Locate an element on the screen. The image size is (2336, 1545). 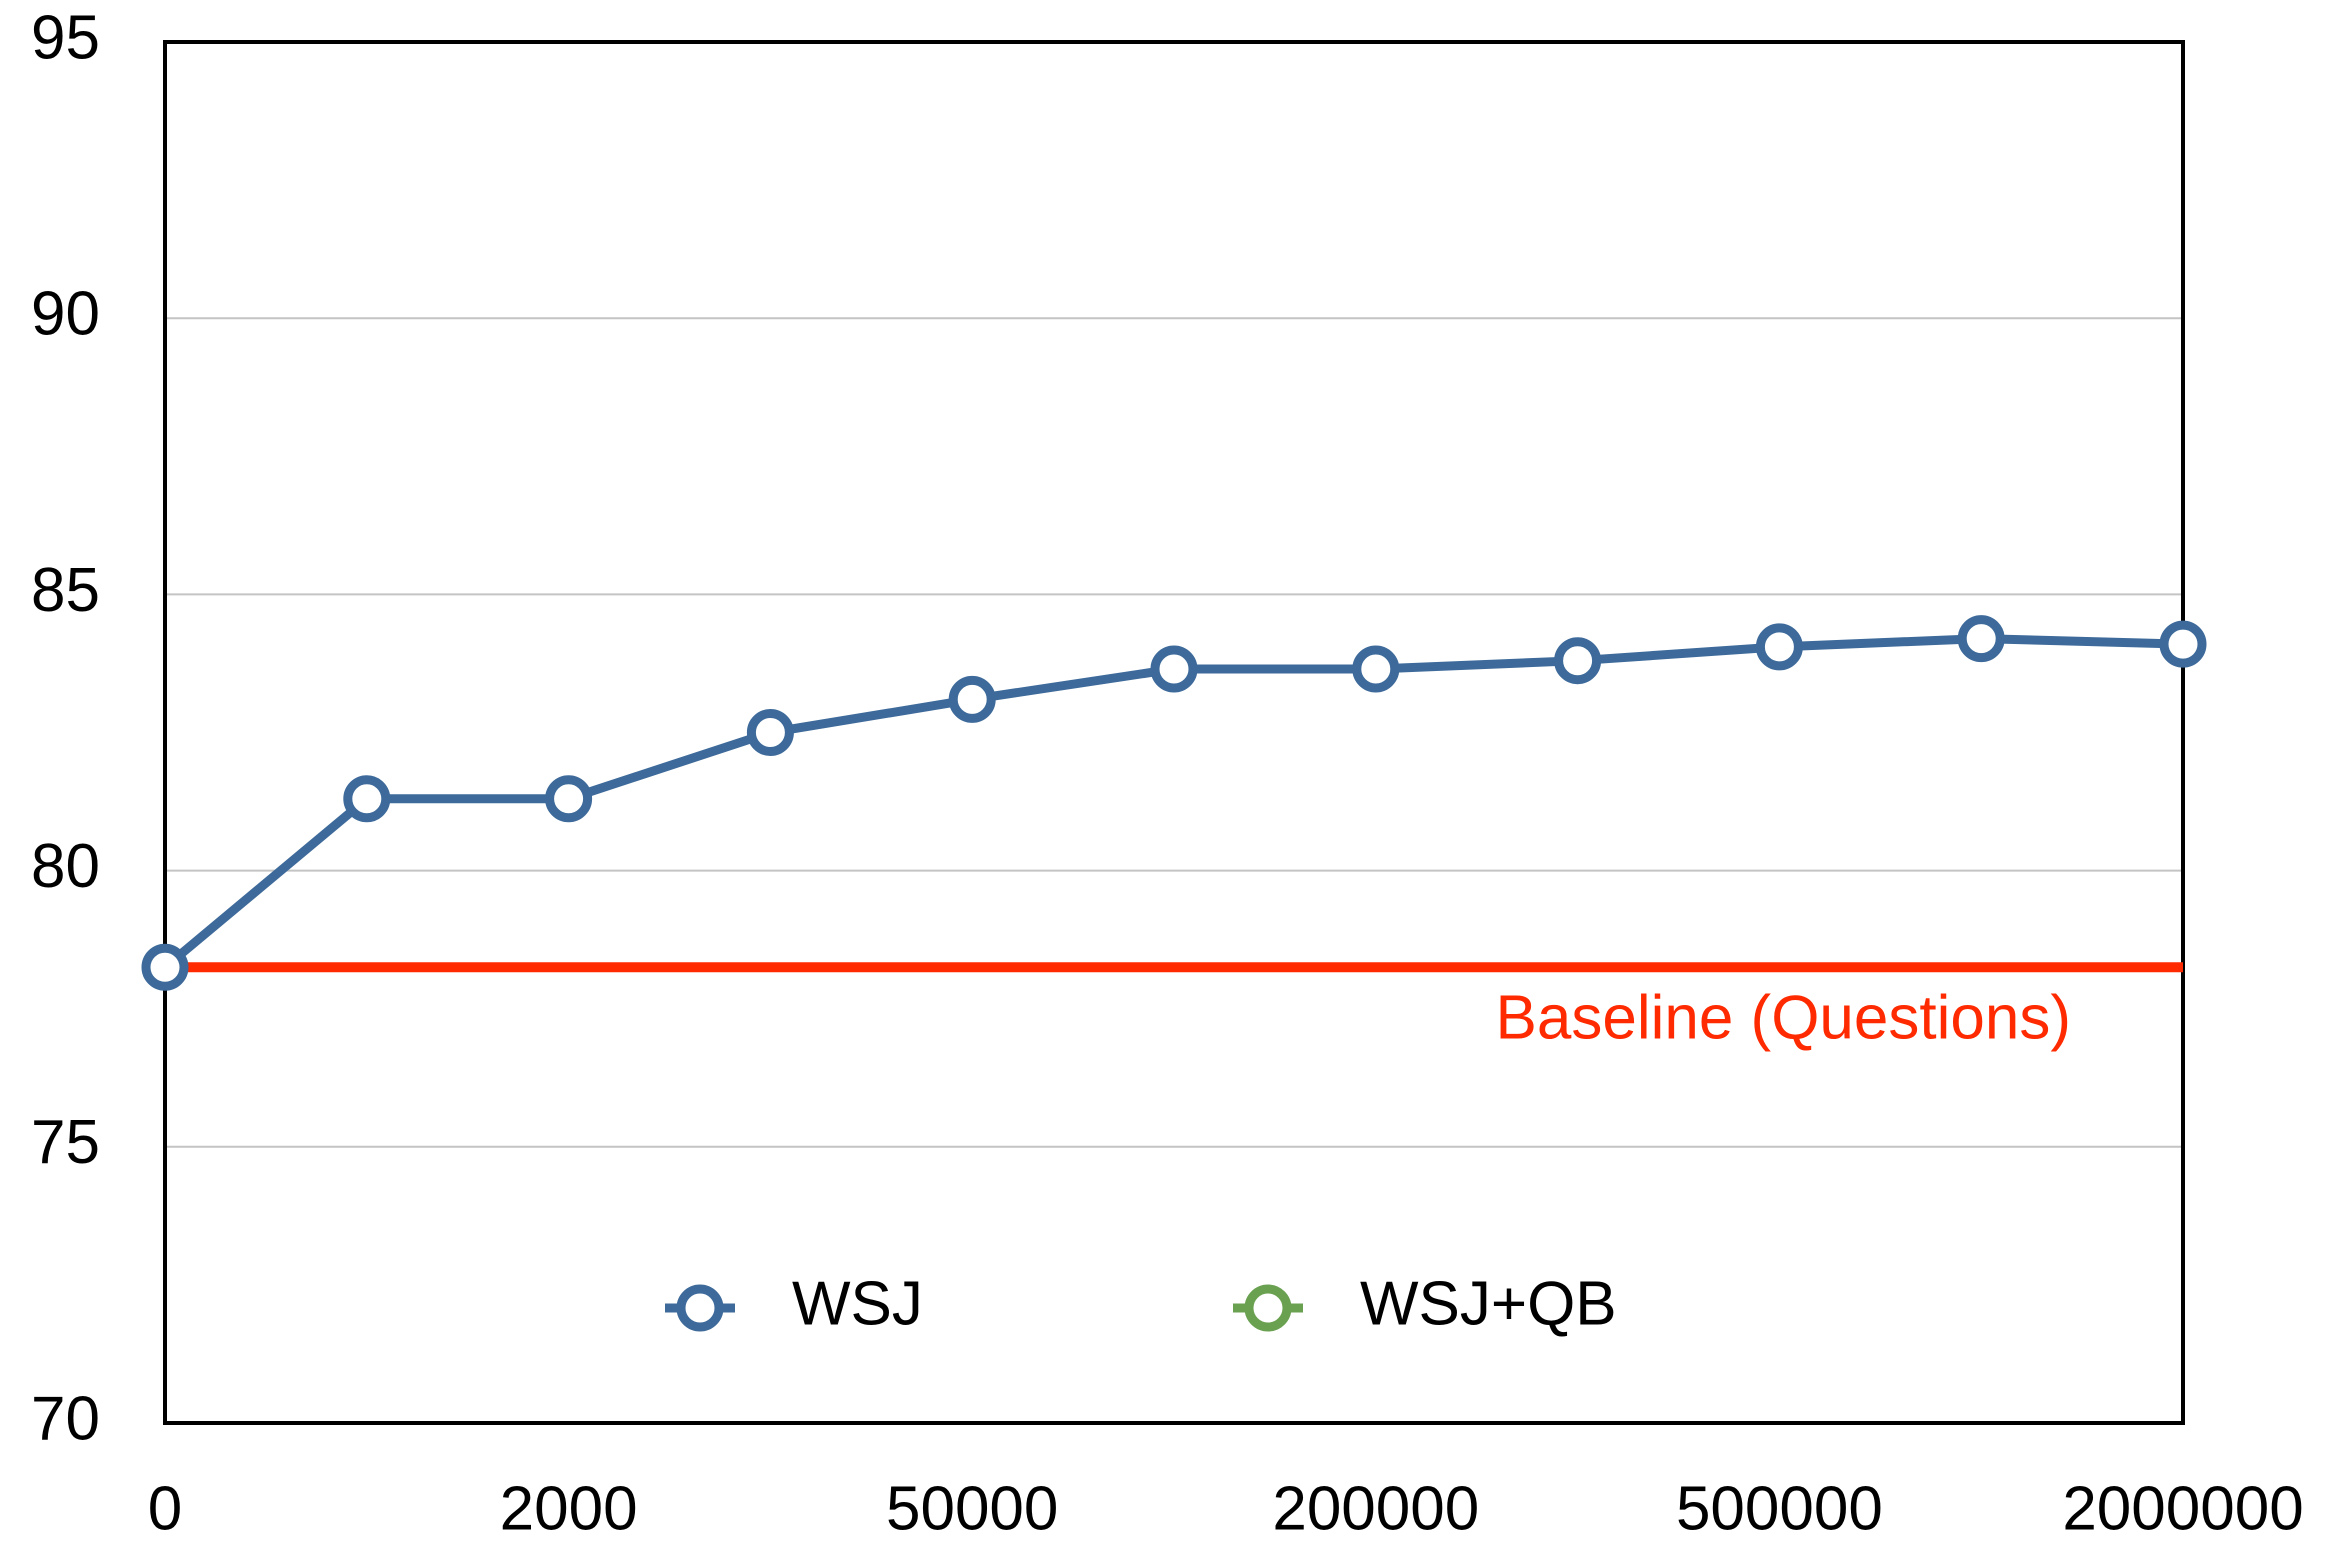
legend-label: WSJ+QB is located at coordinates (1488, 1303).